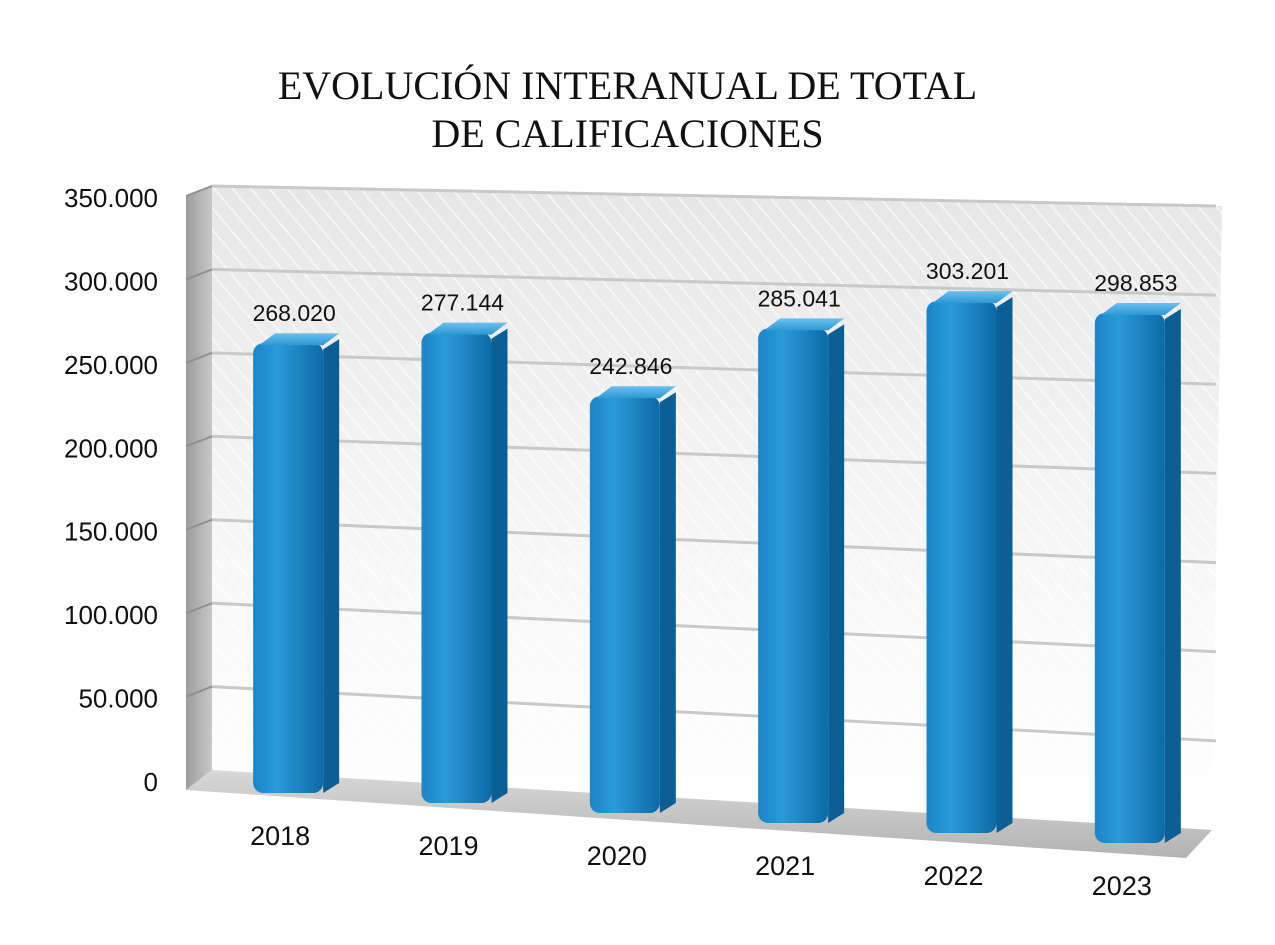 This screenshot has height=945, width=1275. What do you see at coordinates (448, 846) in the screenshot?
I see `x-tick-label: 2019` at bounding box center [448, 846].